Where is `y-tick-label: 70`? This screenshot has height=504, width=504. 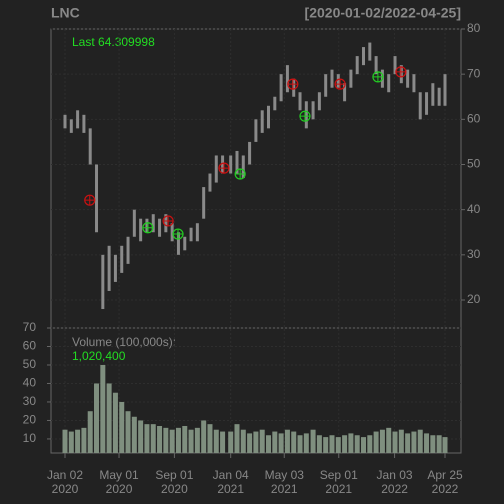 y-tick-label: 70 is located at coordinates (474, 73).